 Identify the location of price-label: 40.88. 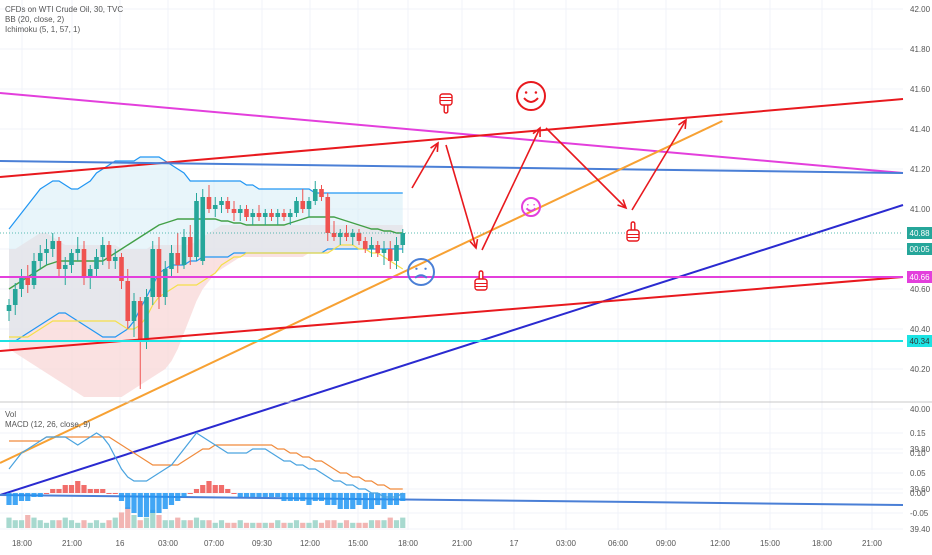
(920, 233).